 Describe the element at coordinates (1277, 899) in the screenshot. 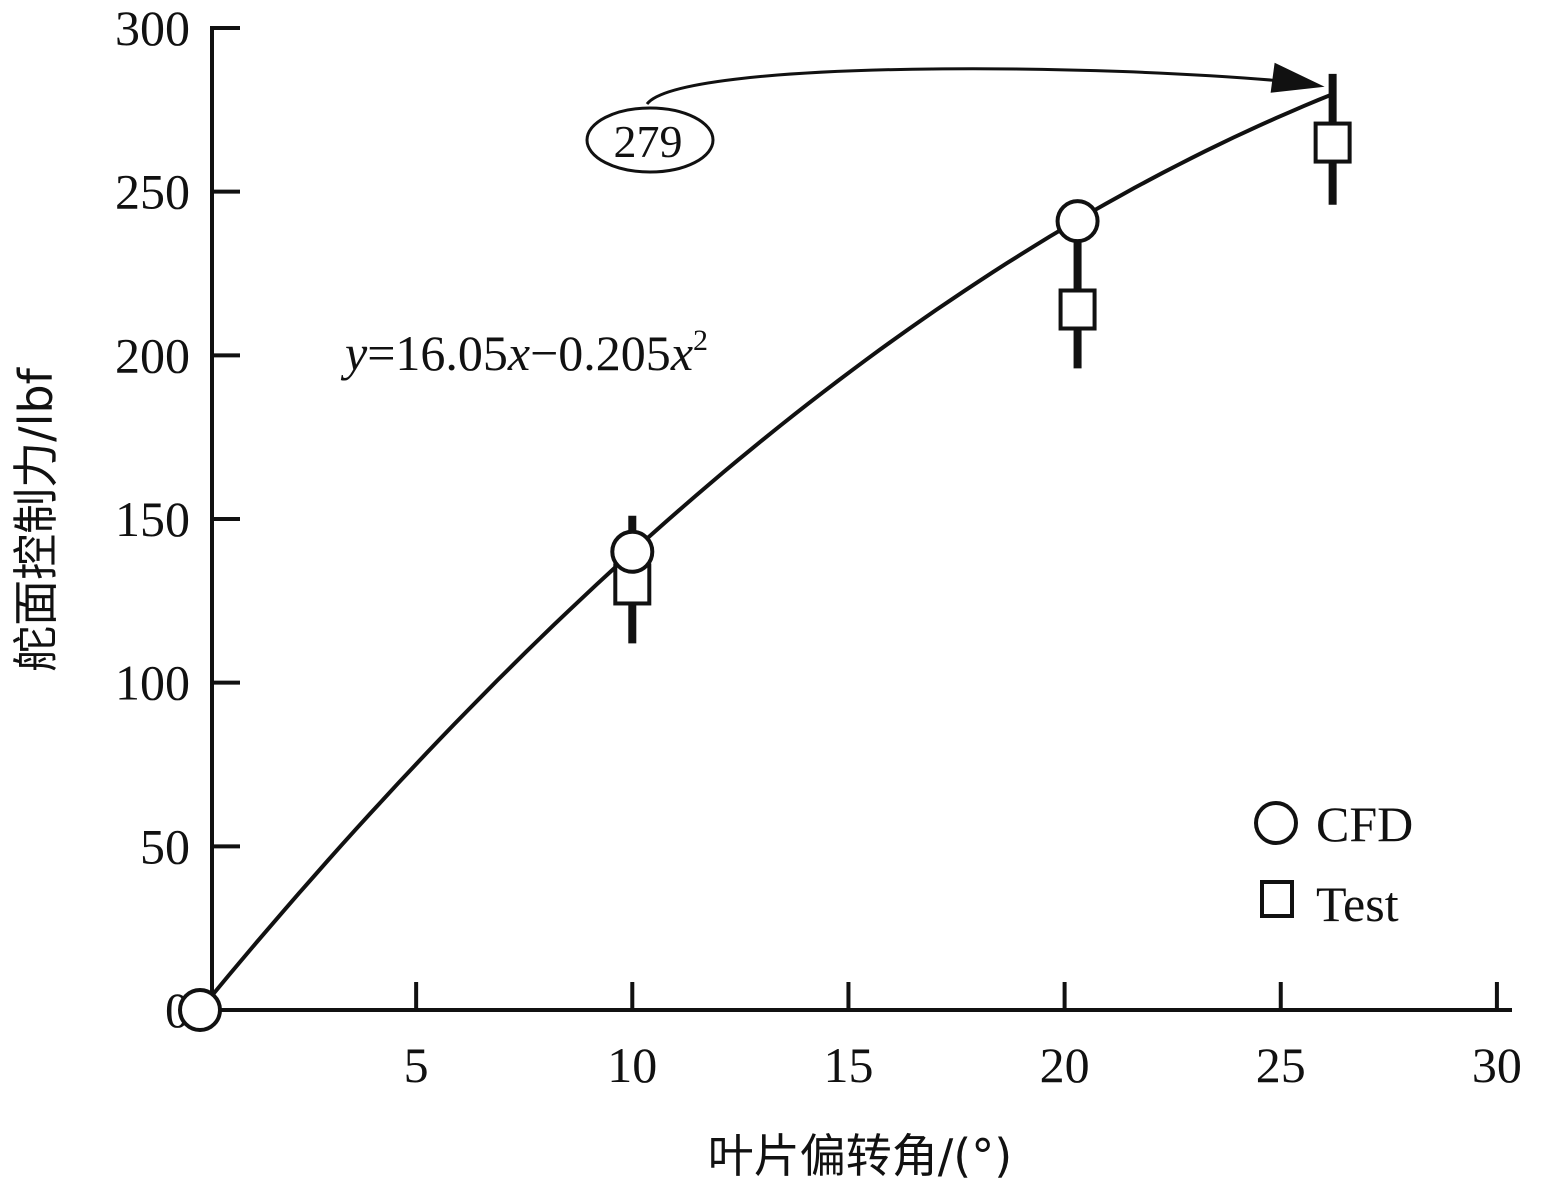

I see `legend-test-marker` at that location.